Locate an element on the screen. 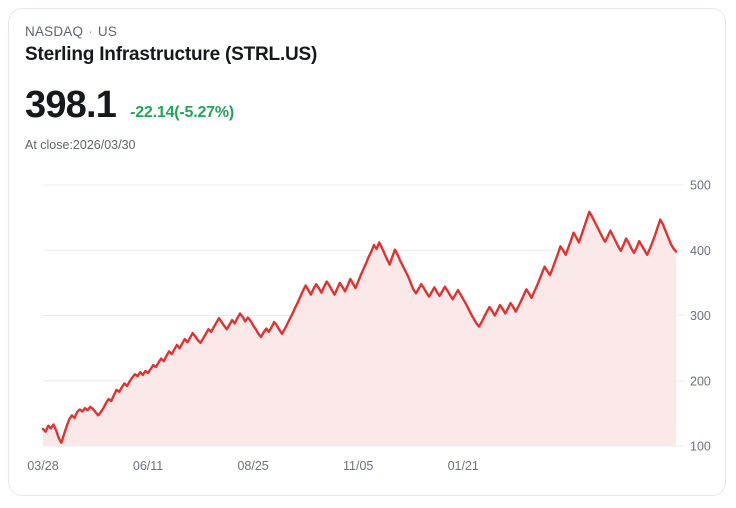 This screenshot has height=508, width=736. x-axis-tick-label: 11/05 is located at coordinates (358, 466).